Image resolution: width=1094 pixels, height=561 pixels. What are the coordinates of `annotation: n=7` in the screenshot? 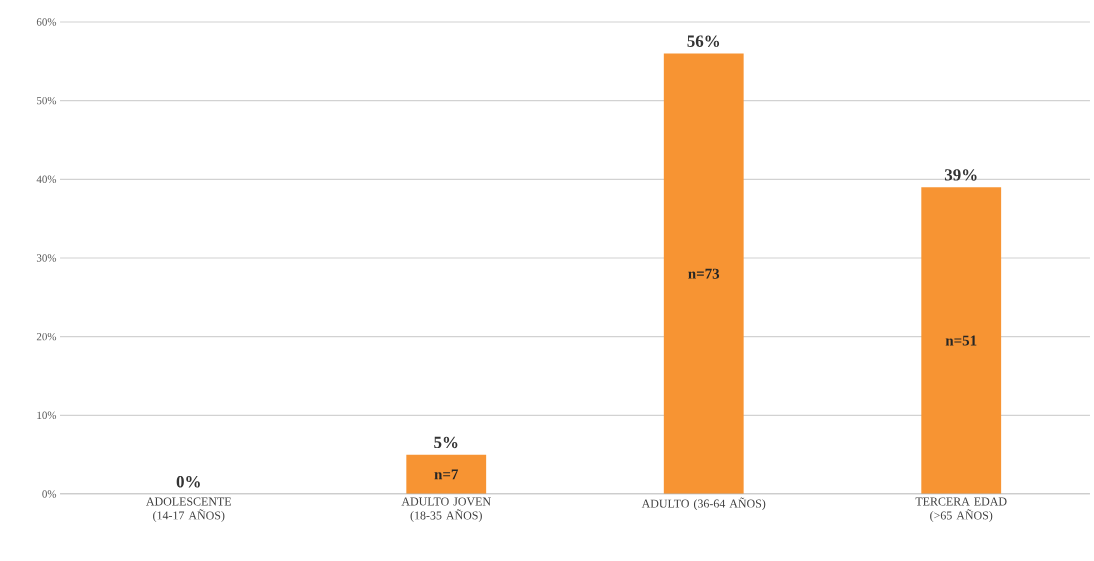 It's located at (446, 474).